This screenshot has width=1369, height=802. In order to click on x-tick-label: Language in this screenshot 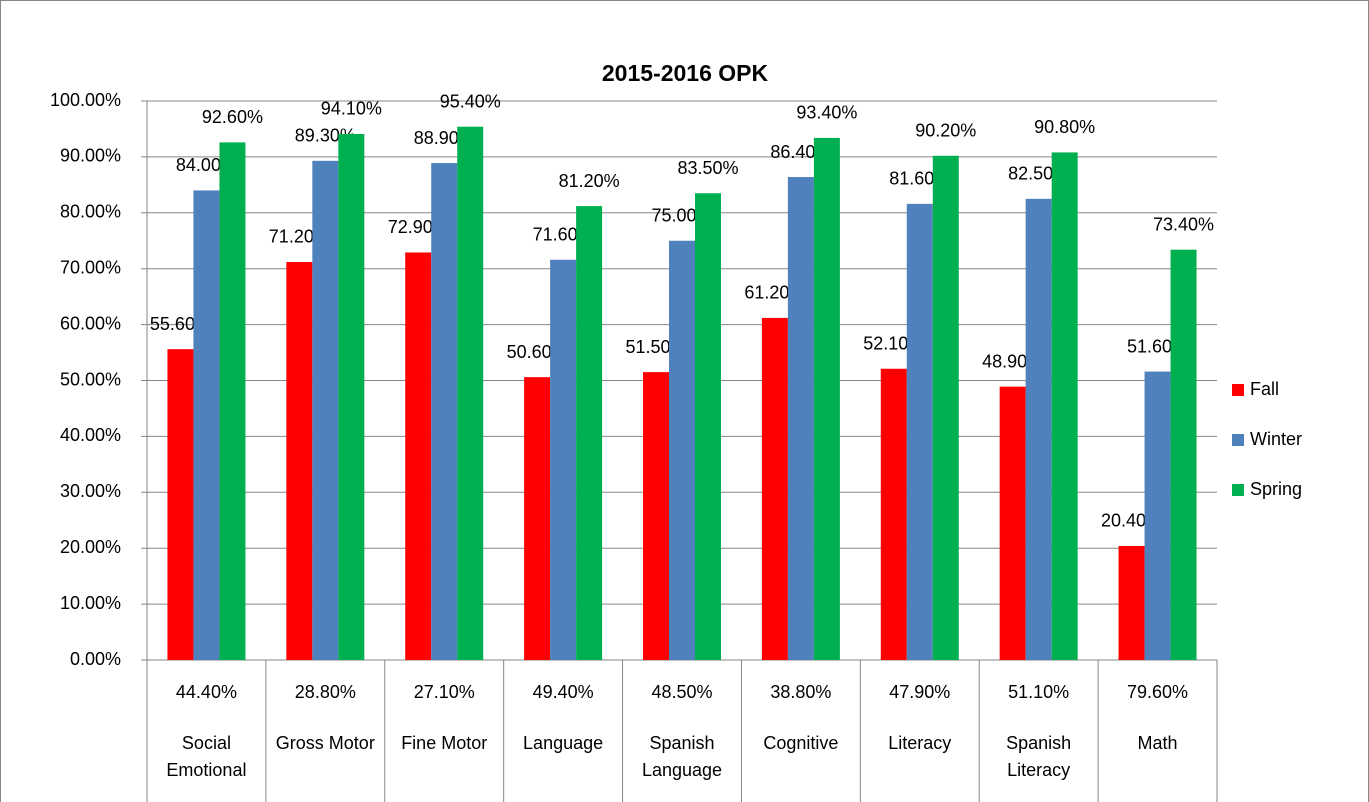, I will do `click(563, 743)`.